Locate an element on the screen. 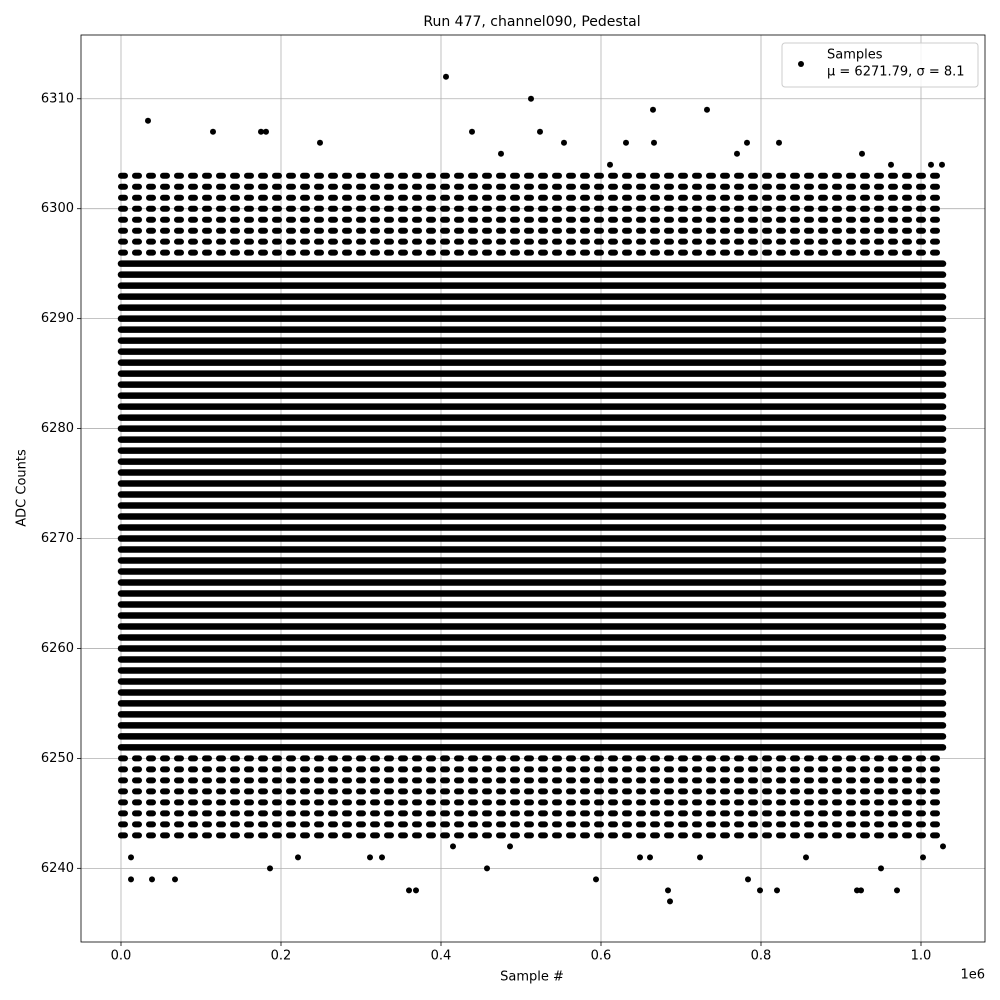 This screenshot has height=1000, width=1000. x-tick-label: 1.0 is located at coordinates (921, 956).